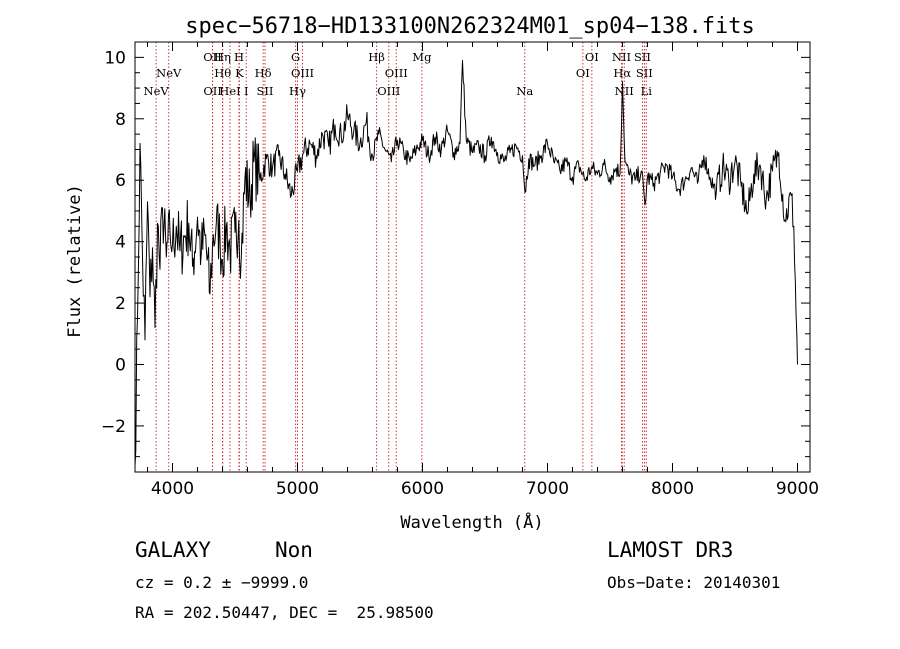 Image resolution: width=900 pixels, height=649 pixels. Describe the element at coordinates (294, 550) in the screenshot. I see `object-subclass: Non` at that location.